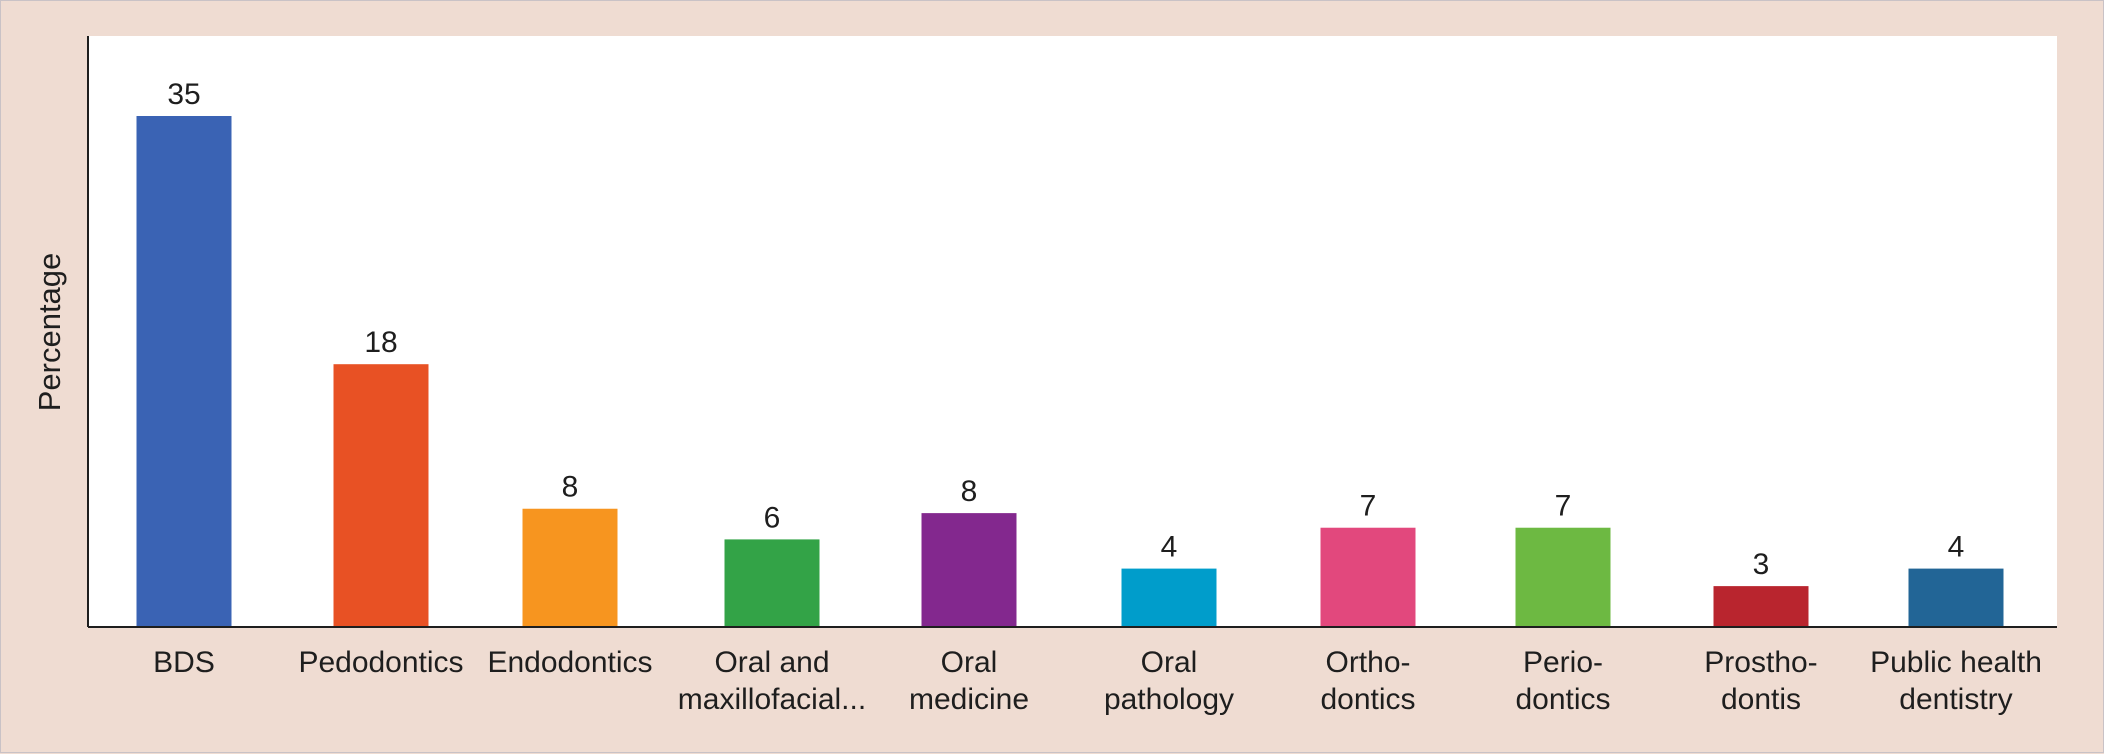 The image size is (2104, 754). I want to click on x-tick-label: Oral pathology, so click(1169, 681).